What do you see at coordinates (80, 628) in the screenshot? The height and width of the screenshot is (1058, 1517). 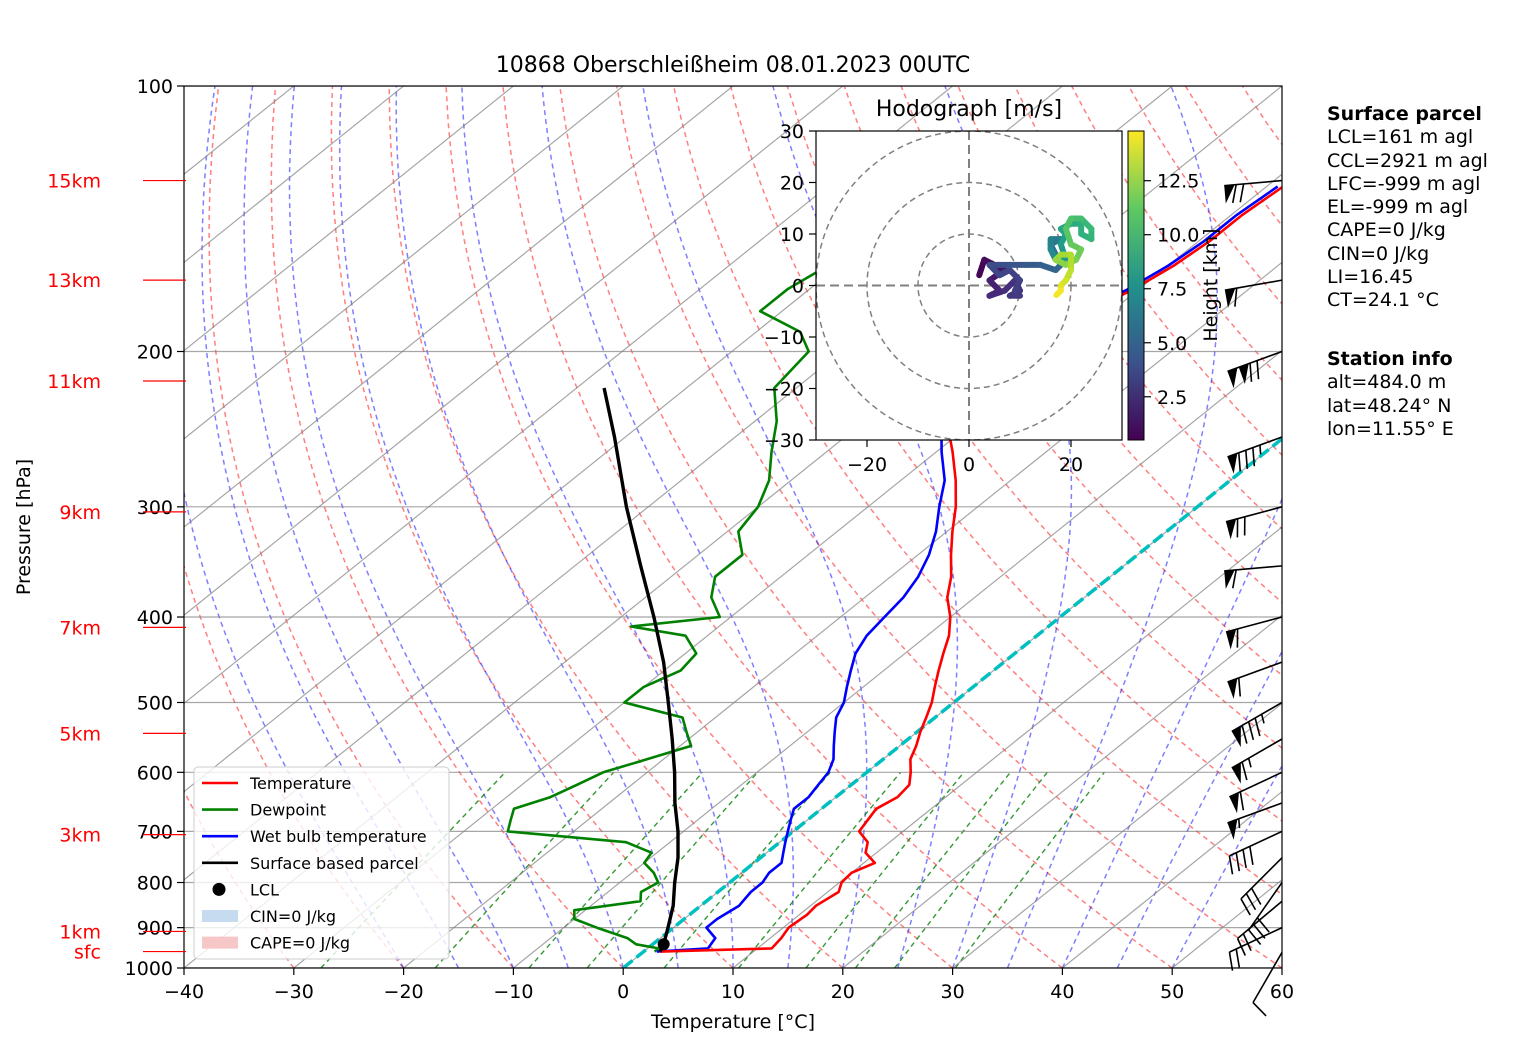 I see `height-label: 7km` at bounding box center [80, 628].